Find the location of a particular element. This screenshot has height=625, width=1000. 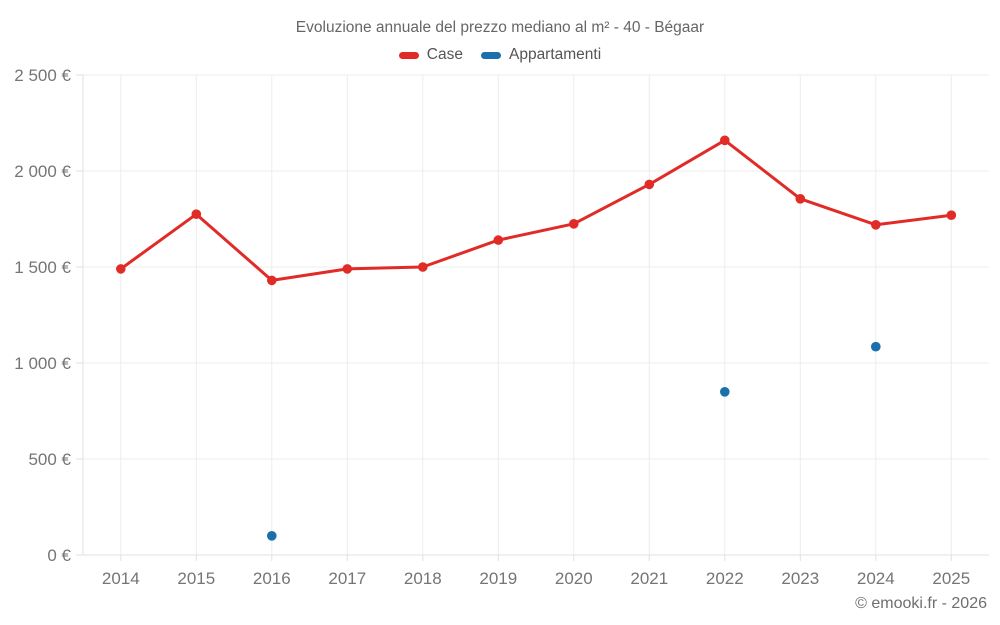

chart-legend: Case Appartamenti is located at coordinates (500, 55).